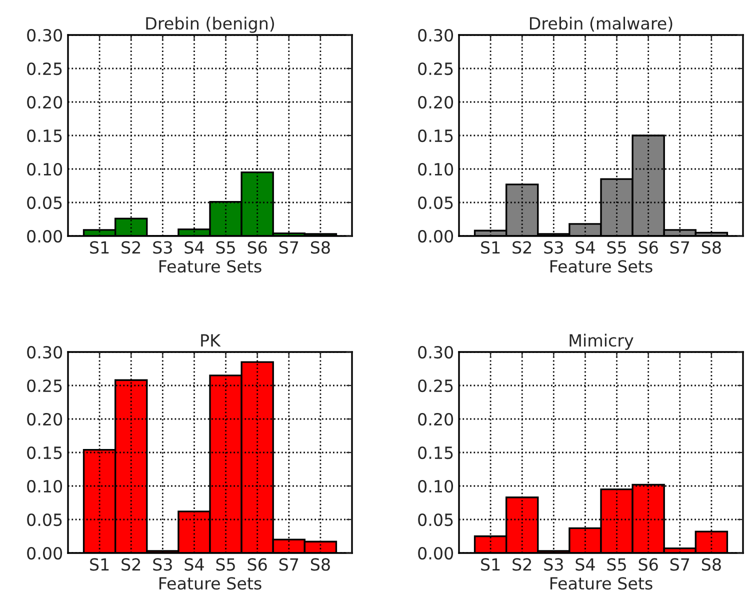  What do you see at coordinates (211, 340) in the screenshot?
I see `chart-title: PK` at bounding box center [211, 340].